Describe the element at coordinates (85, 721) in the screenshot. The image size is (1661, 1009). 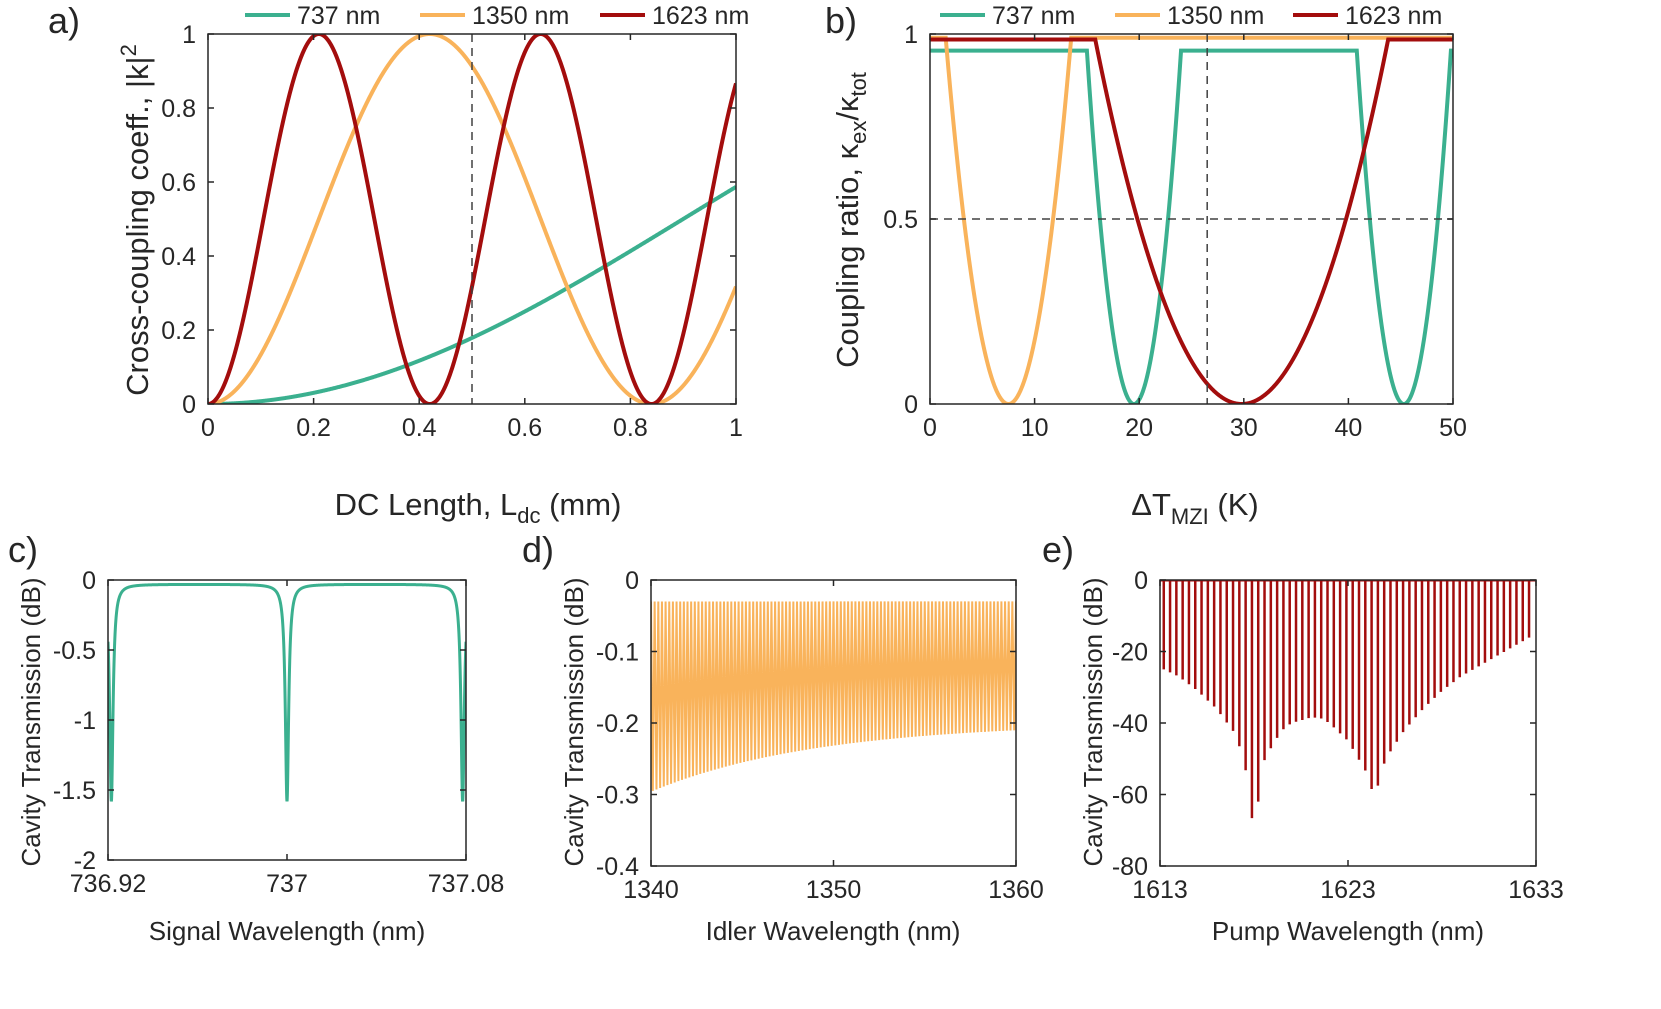
I see `y-tick-label-c: -1` at that location.